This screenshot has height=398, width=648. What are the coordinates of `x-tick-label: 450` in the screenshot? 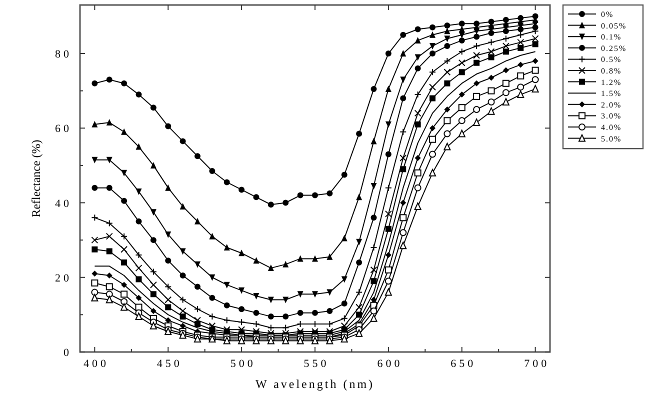 It's located at (169, 364).